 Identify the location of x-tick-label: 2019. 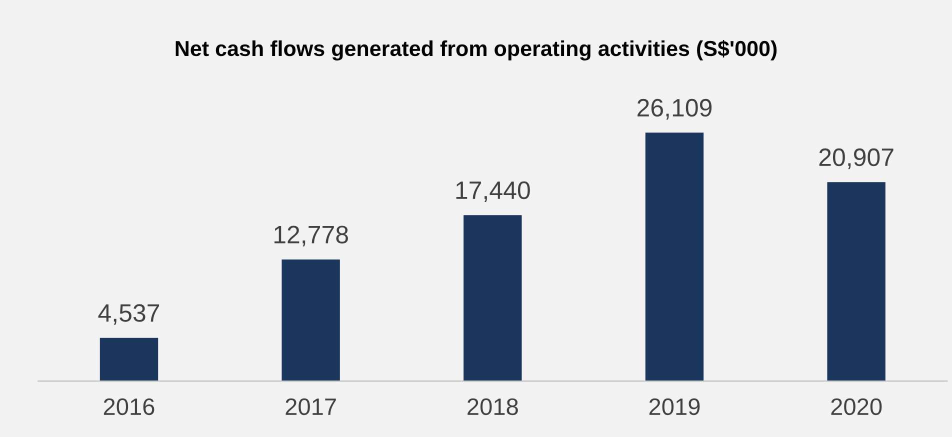
(674, 407).